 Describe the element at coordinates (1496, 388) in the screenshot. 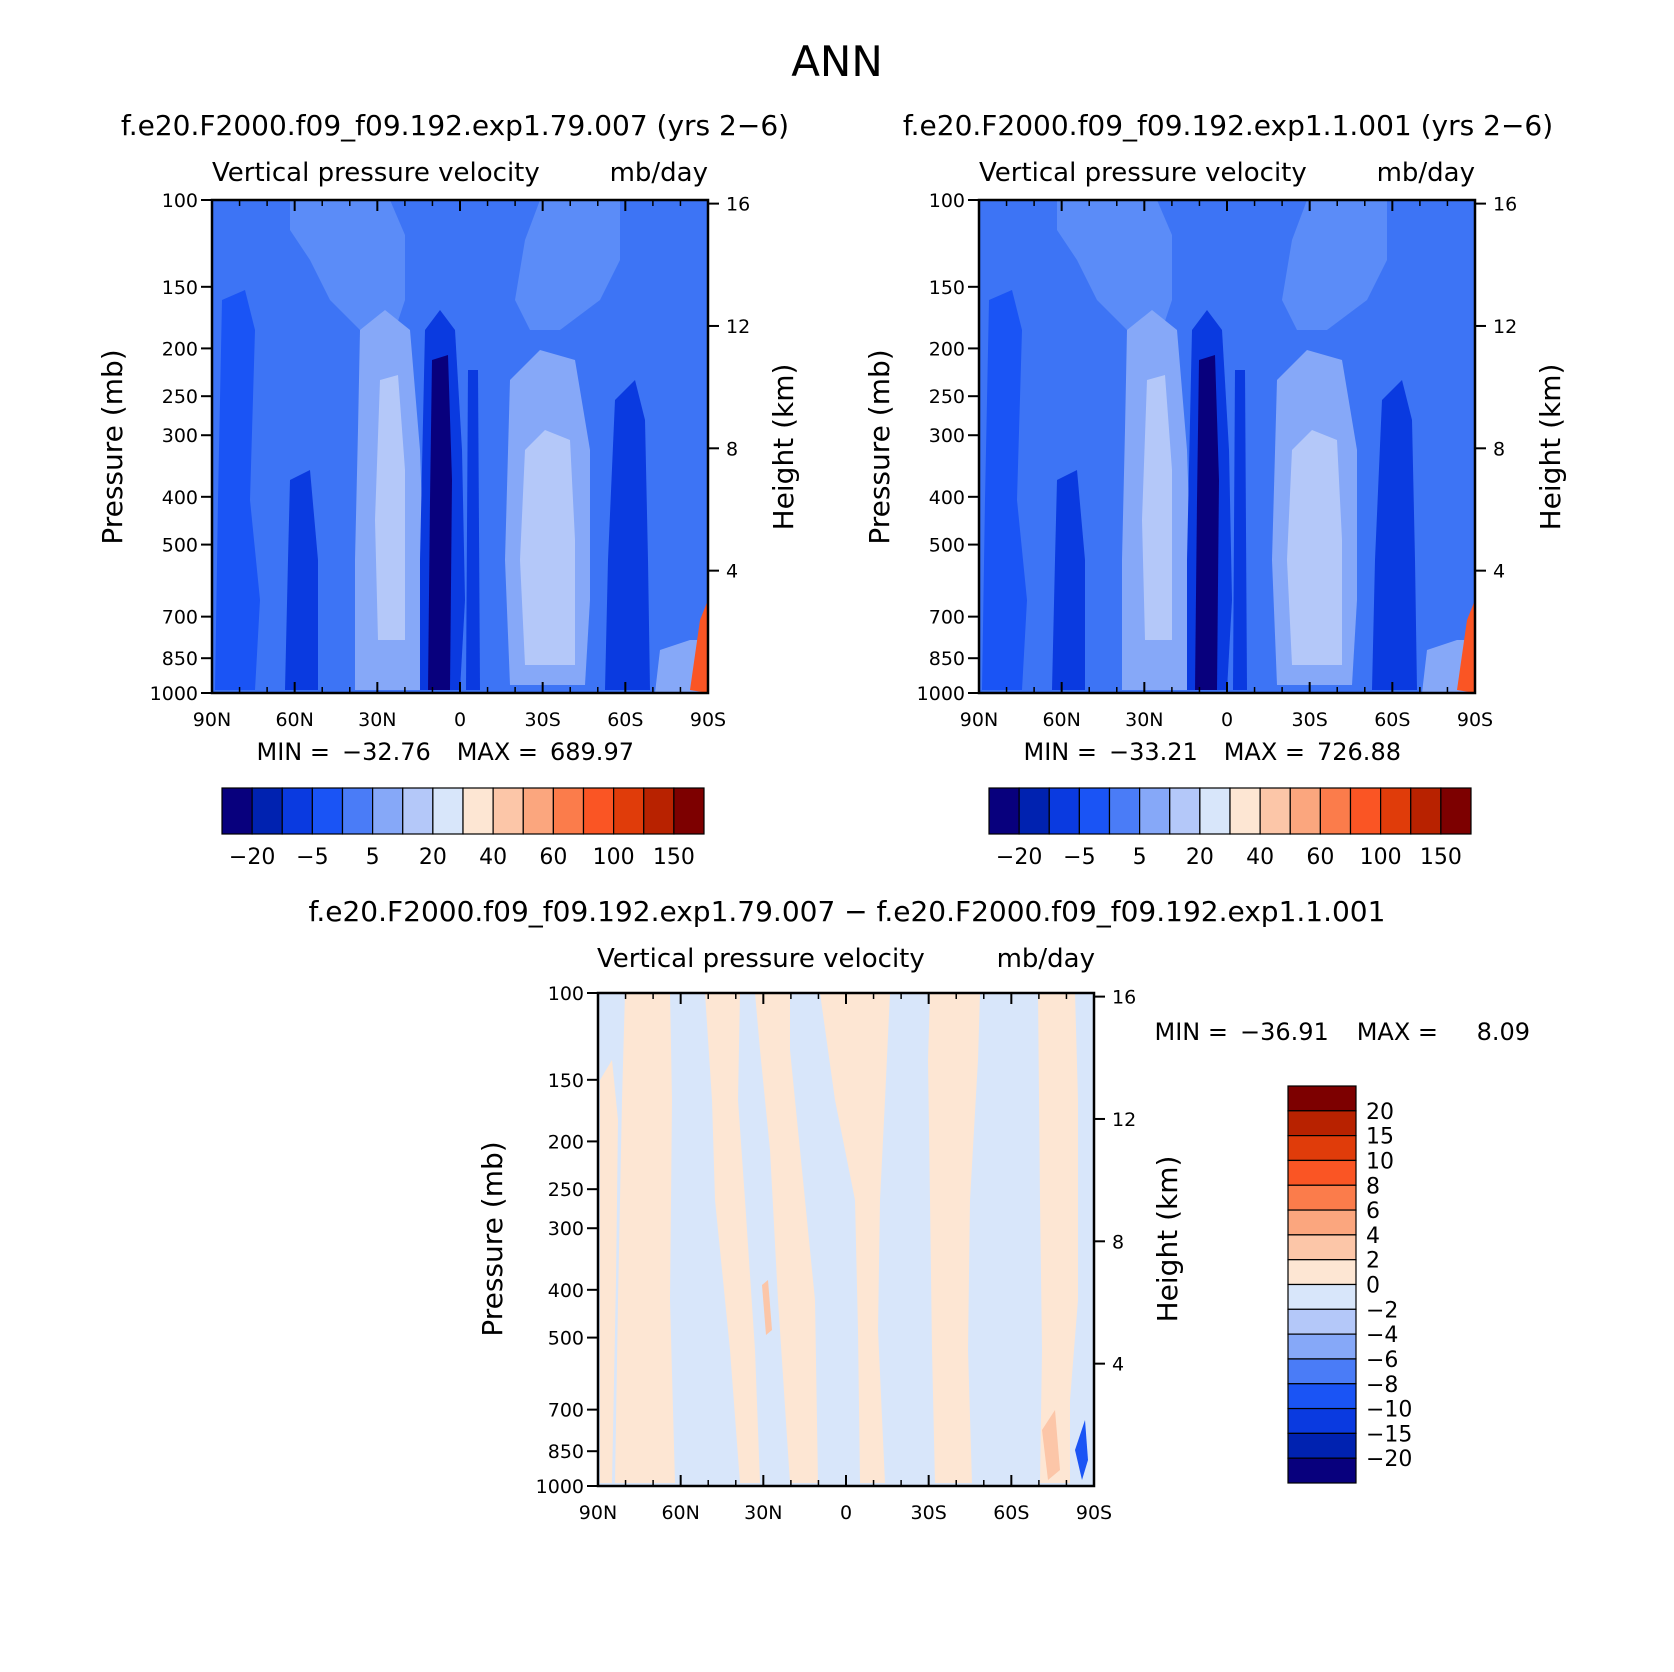

I see `panel-2-y-axis-right: 16 12 8 4` at that location.